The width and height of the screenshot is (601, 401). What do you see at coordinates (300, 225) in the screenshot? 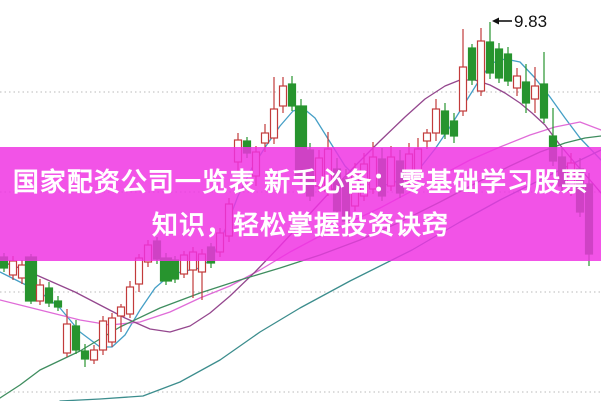
I see `banner-title-line-2: 知识，轻松掌握投资诀窍` at bounding box center [300, 225].